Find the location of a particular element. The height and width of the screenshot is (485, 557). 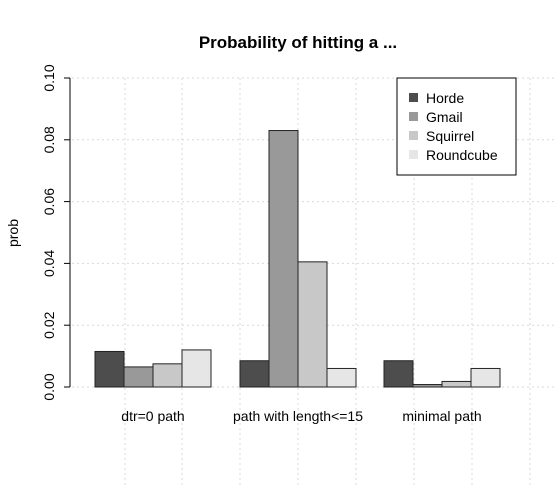

x-tick-label: dtr=0 path is located at coordinates (152, 416).